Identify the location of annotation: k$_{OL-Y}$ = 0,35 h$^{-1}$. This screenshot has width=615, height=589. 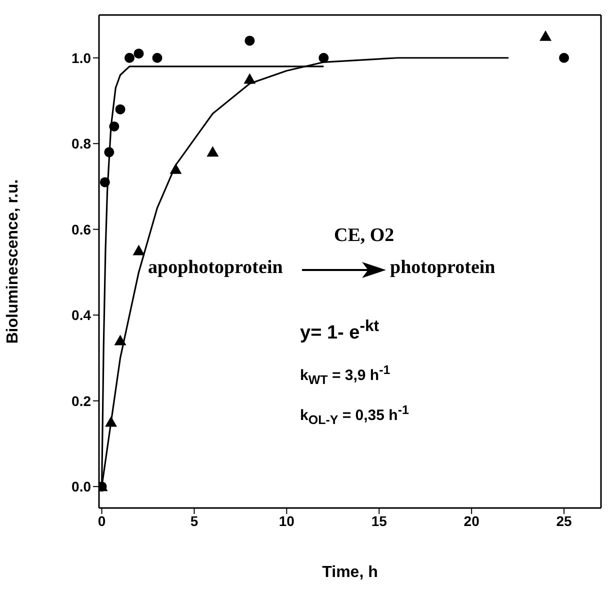
(354, 415).